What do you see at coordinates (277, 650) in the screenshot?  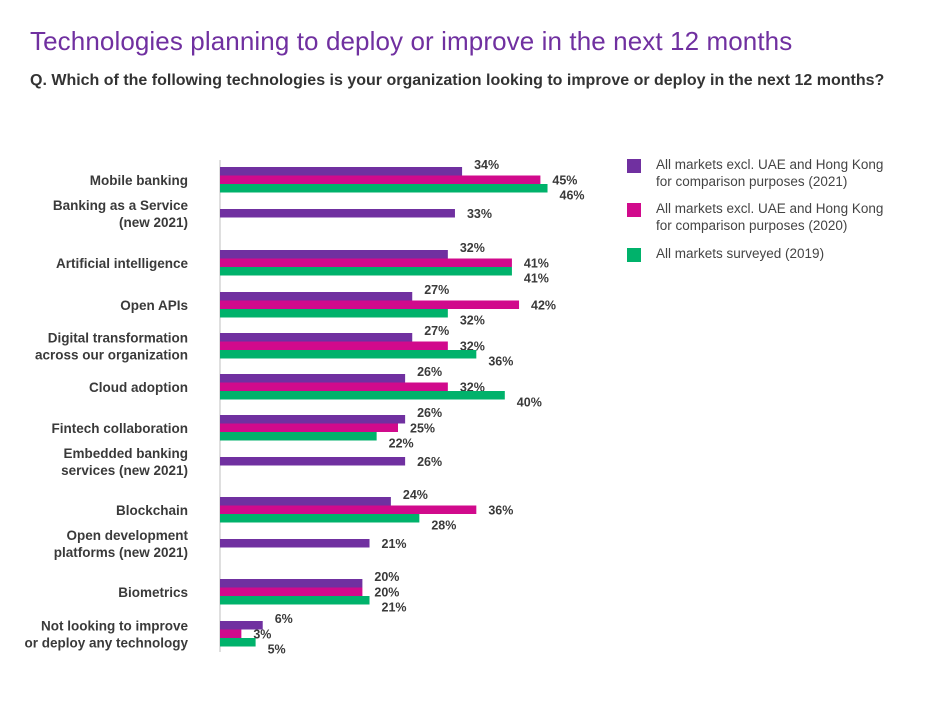 I see `data-label: 5%` at bounding box center [277, 650].